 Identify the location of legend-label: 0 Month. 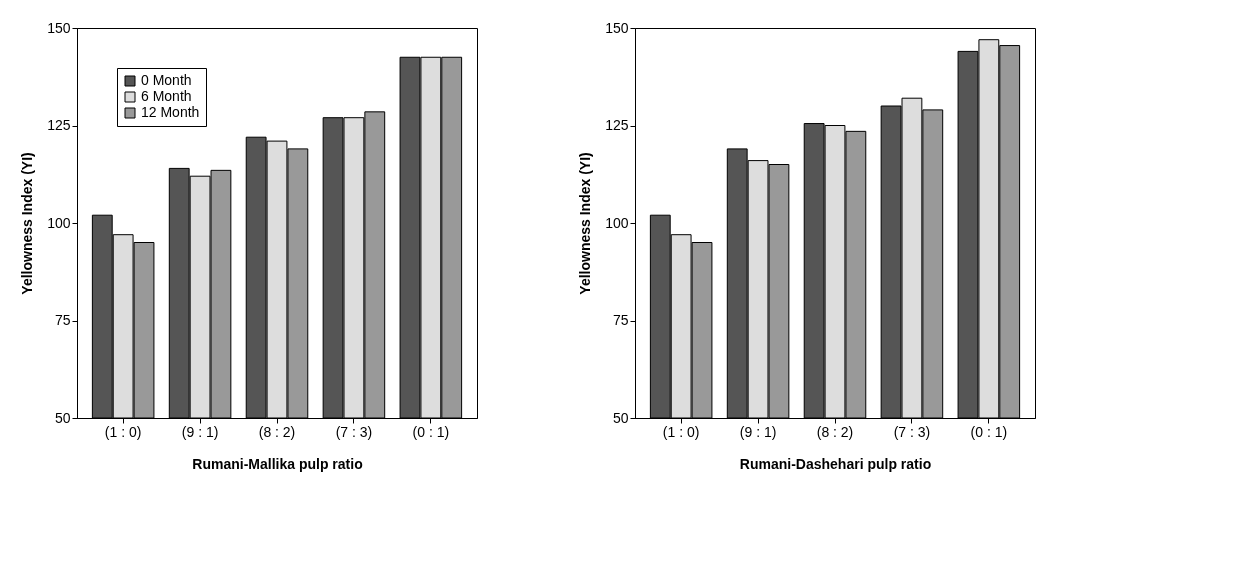
(166, 80).